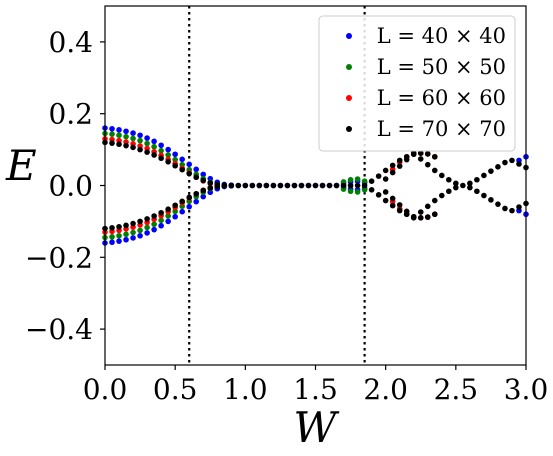 This screenshot has width=553, height=456. Describe the element at coordinates (21, 165) in the screenshot. I see `y-axis-label: E` at that location.